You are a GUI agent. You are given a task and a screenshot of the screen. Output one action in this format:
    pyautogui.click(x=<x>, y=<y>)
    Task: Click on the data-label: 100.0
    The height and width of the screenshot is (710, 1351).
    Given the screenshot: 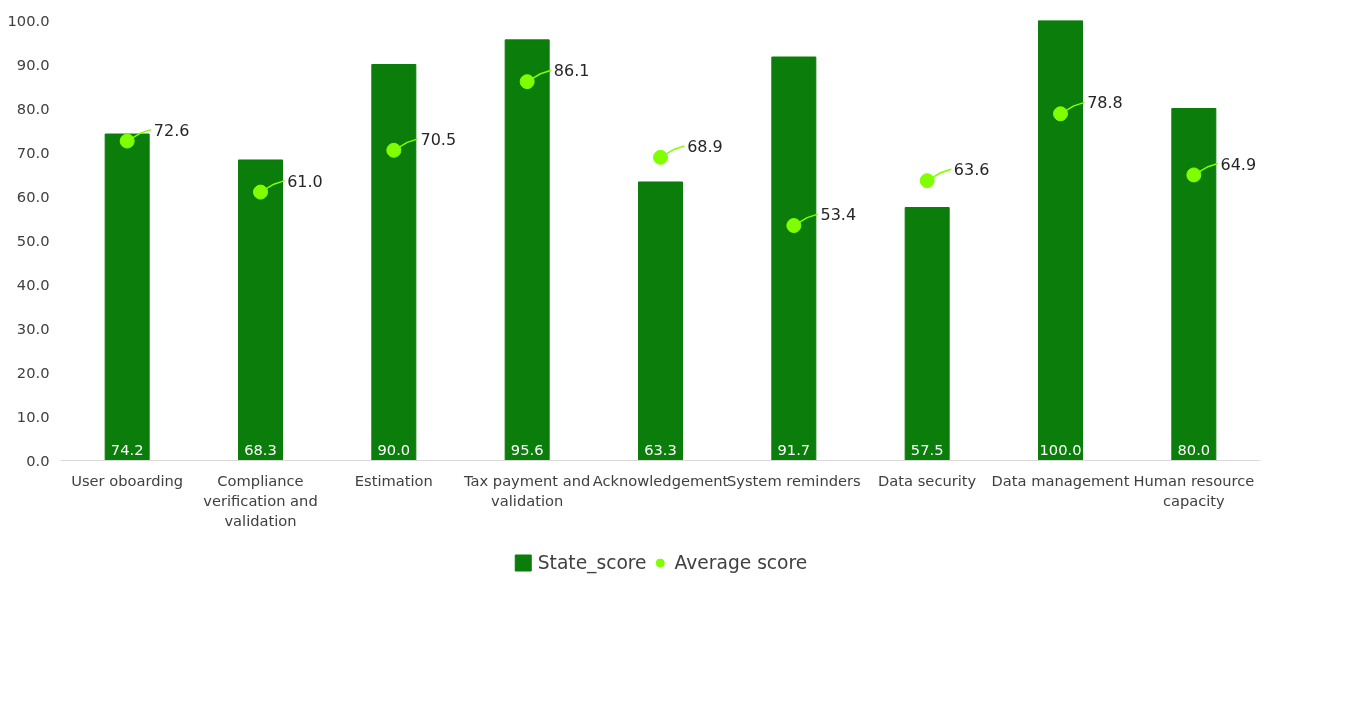 What is the action you would take?
    pyautogui.click(x=1060, y=449)
    